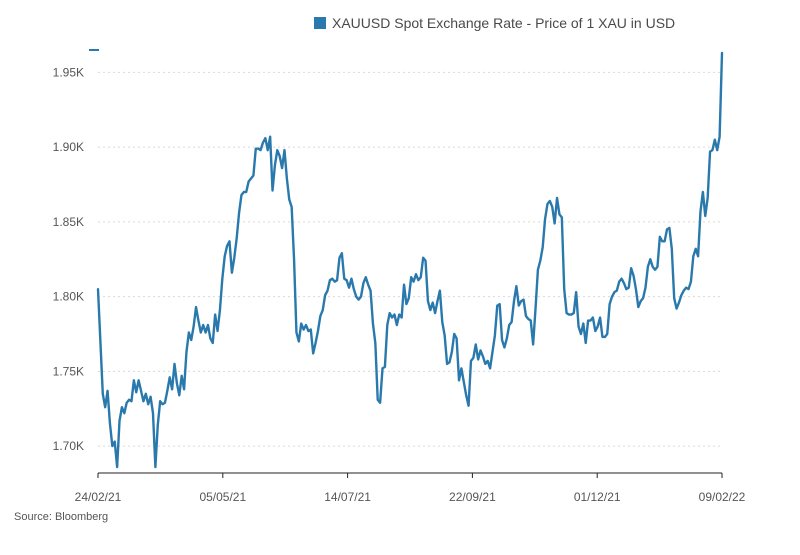 This screenshot has width=800, height=555. What do you see at coordinates (68, 222) in the screenshot?
I see `y-tick-label: 1.85K` at bounding box center [68, 222].